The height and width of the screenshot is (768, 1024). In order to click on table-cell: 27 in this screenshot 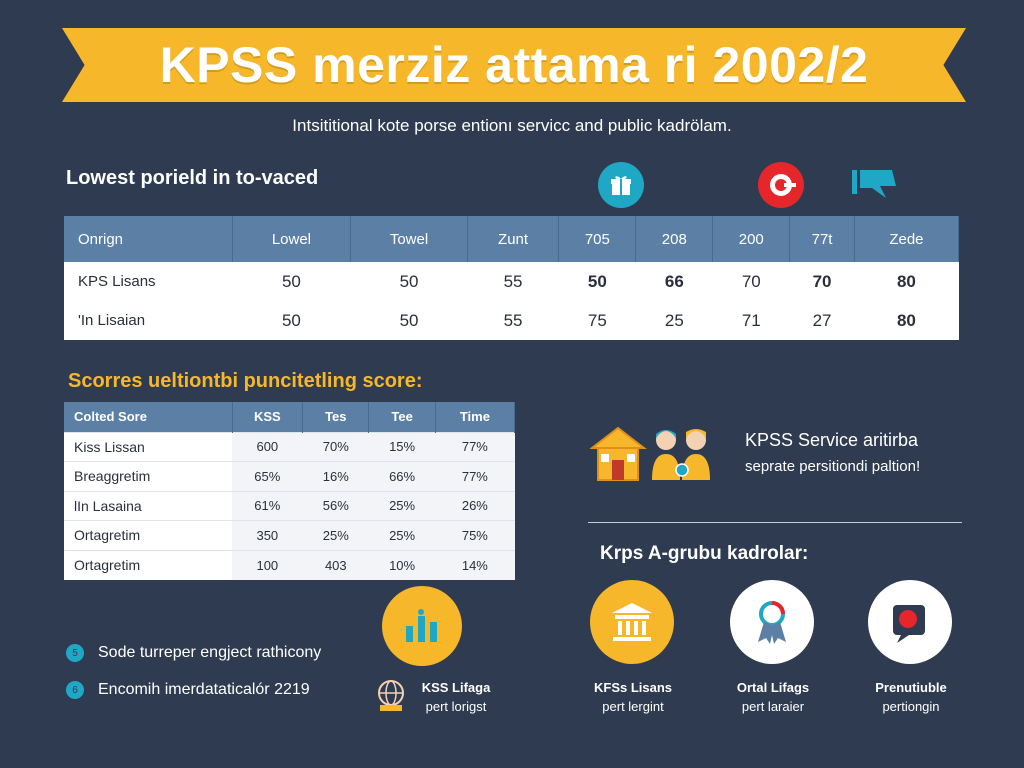, I will do `click(822, 320)`.